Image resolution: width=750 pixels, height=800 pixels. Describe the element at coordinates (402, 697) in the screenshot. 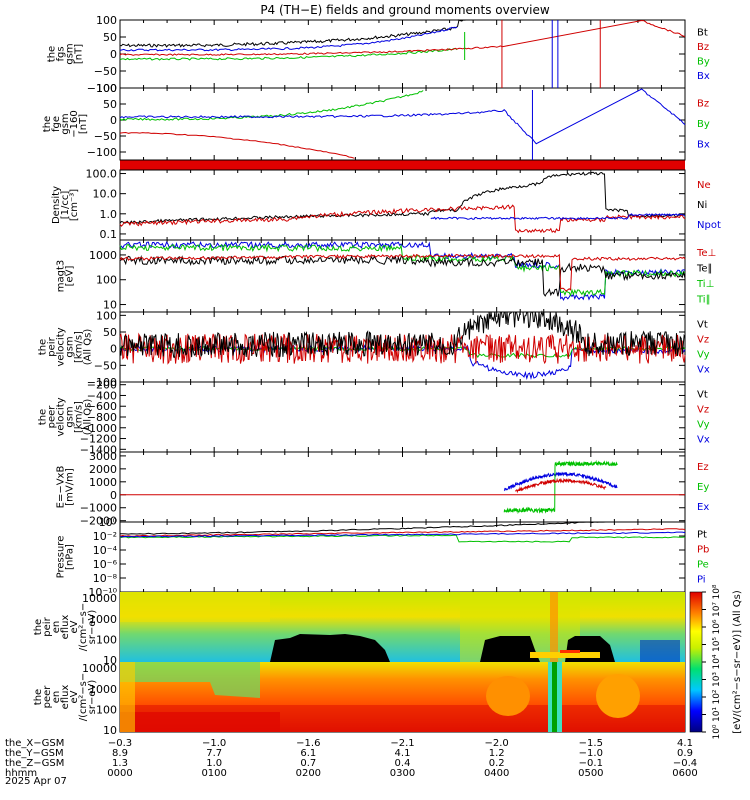

I see `peer-eflux-spectrogram` at that location.